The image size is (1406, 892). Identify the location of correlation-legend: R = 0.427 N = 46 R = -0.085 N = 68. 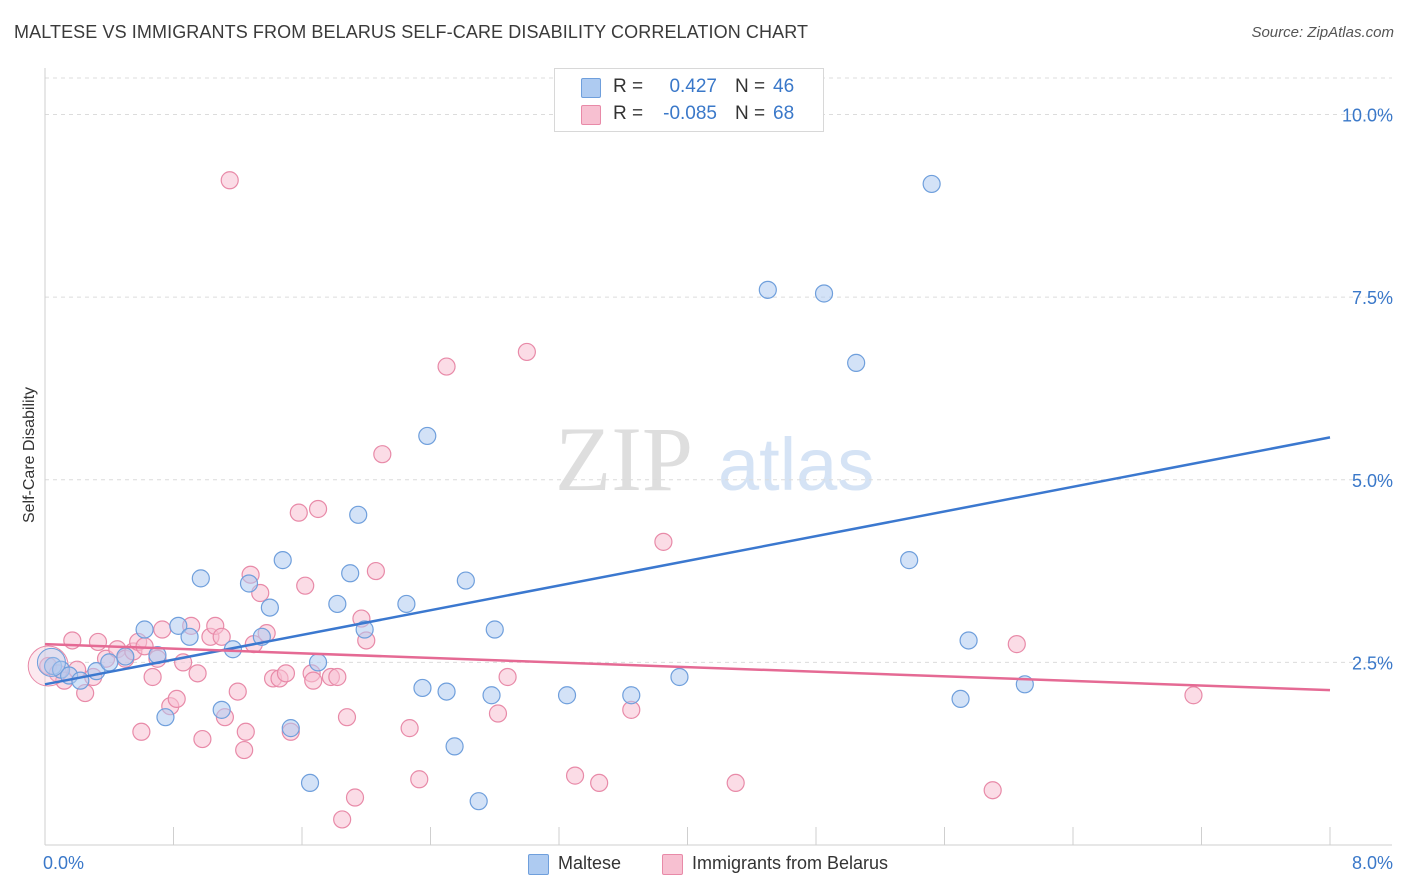
(689, 100).